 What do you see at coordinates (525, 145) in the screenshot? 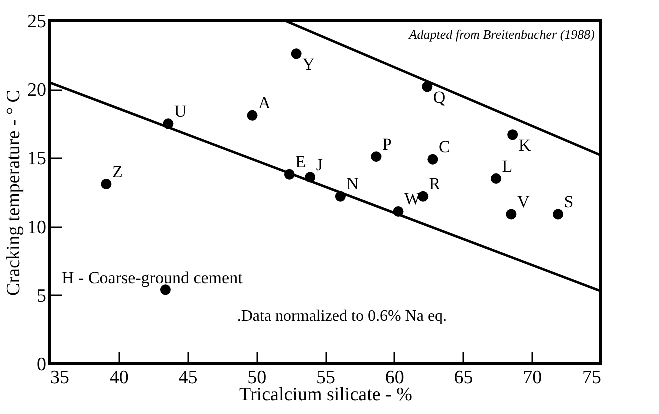
I see `annotation: K` at bounding box center [525, 145].